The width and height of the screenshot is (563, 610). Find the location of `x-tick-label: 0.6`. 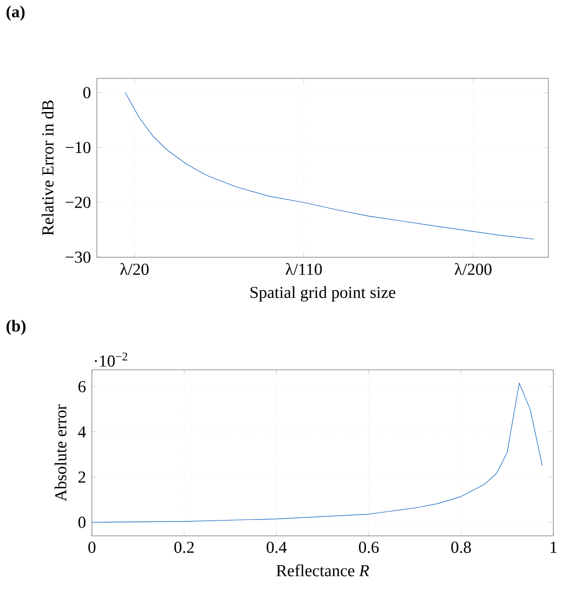

x-tick-label: 0.6 is located at coordinates (368, 548).